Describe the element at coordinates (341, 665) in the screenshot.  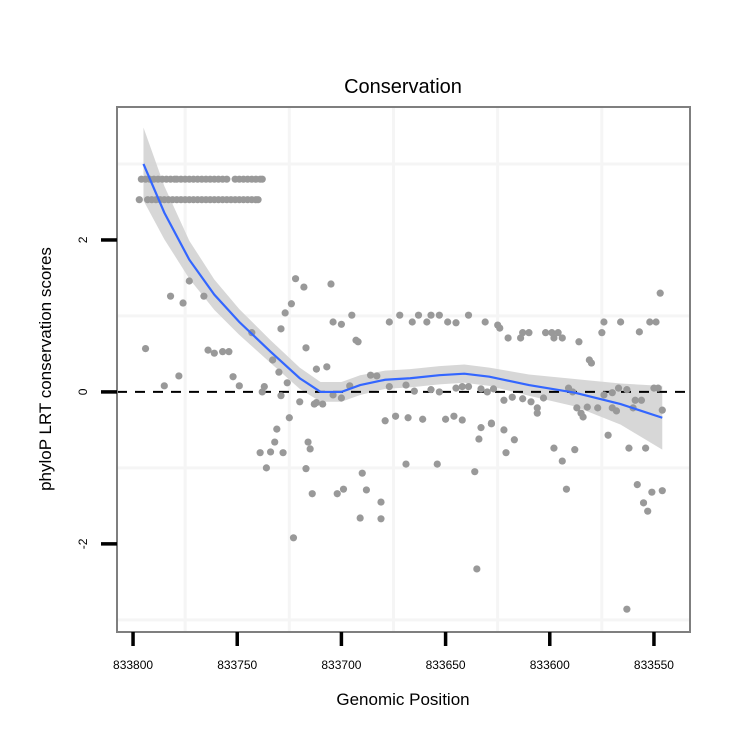
I see `x-tick-label: 833700` at that location.